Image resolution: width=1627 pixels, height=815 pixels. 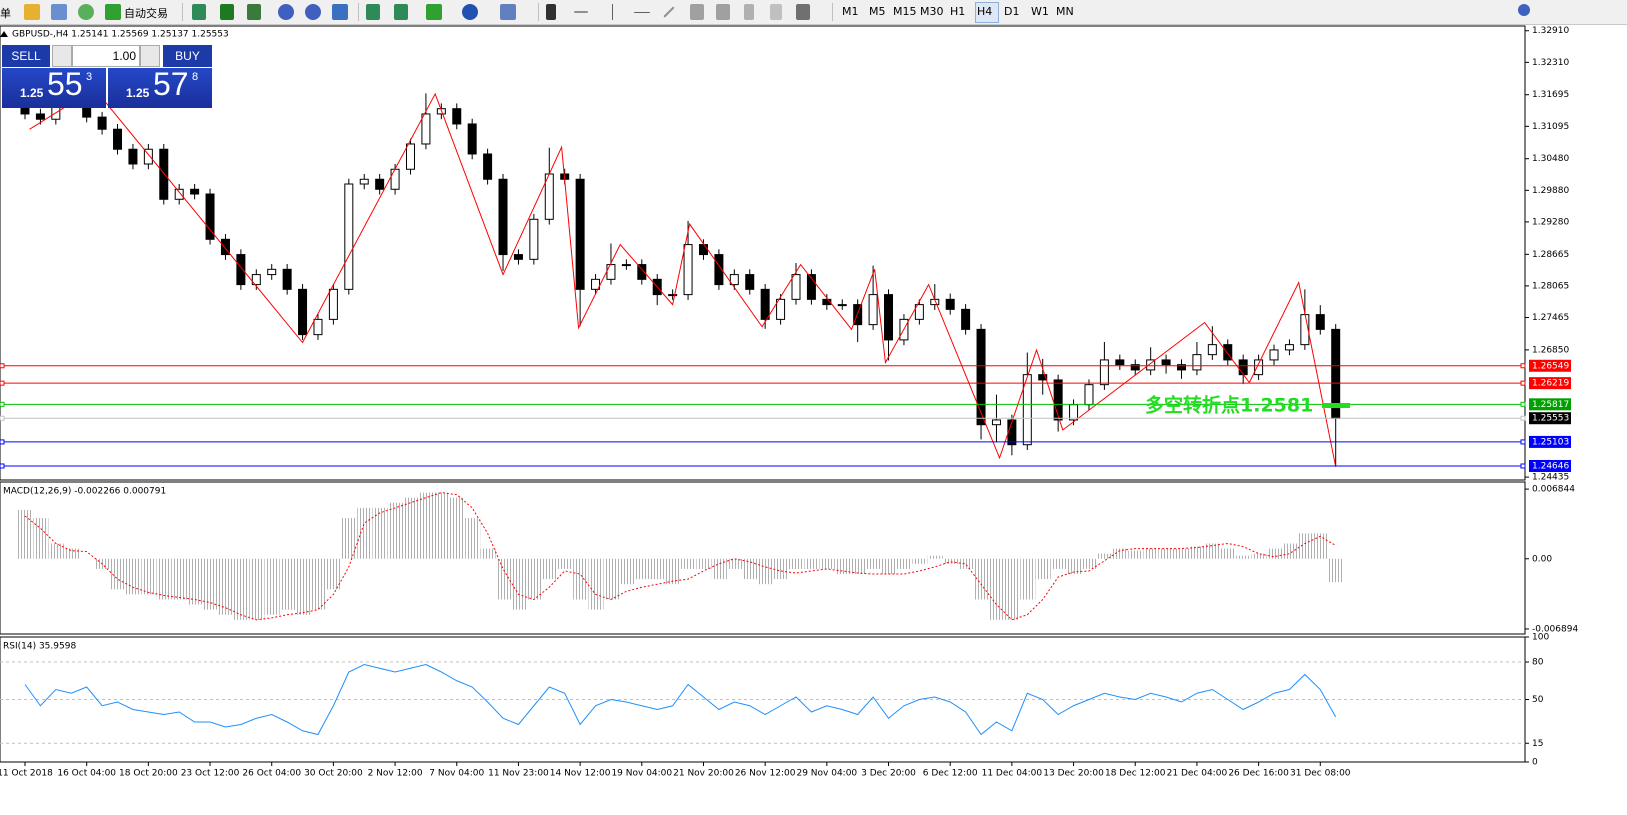 What do you see at coordinates (905, 11) in the screenshot?
I see `timeframe: M15` at bounding box center [905, 11].